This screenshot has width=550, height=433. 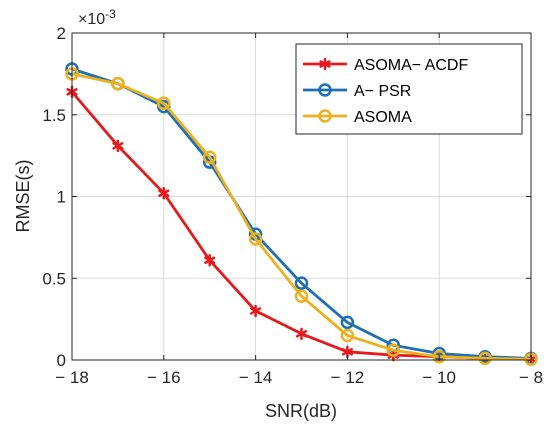 I want to click on legend-label: A− PSR, so click(x=382, y=91).